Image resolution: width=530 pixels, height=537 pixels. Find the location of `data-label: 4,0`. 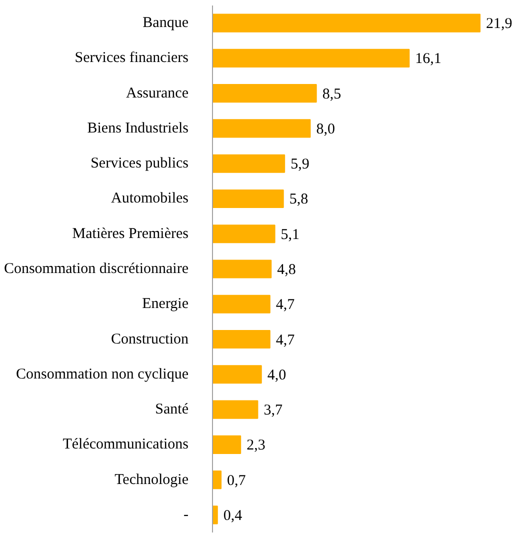

data-label: 4,0 is located at coordinates (276, 375).